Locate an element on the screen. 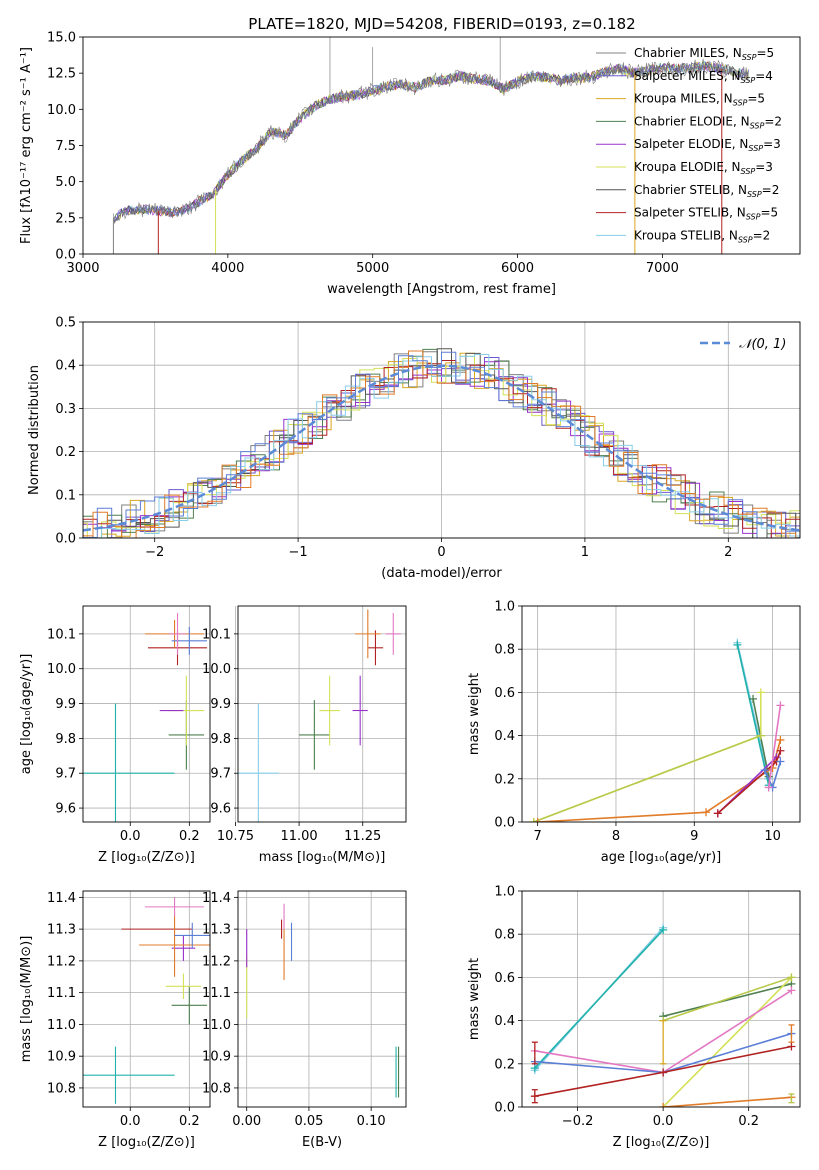 Image resolution: width=819 pixels, height=1170 pixels. x-tick-label: −0.2 is located at coordinates (578, 1121).